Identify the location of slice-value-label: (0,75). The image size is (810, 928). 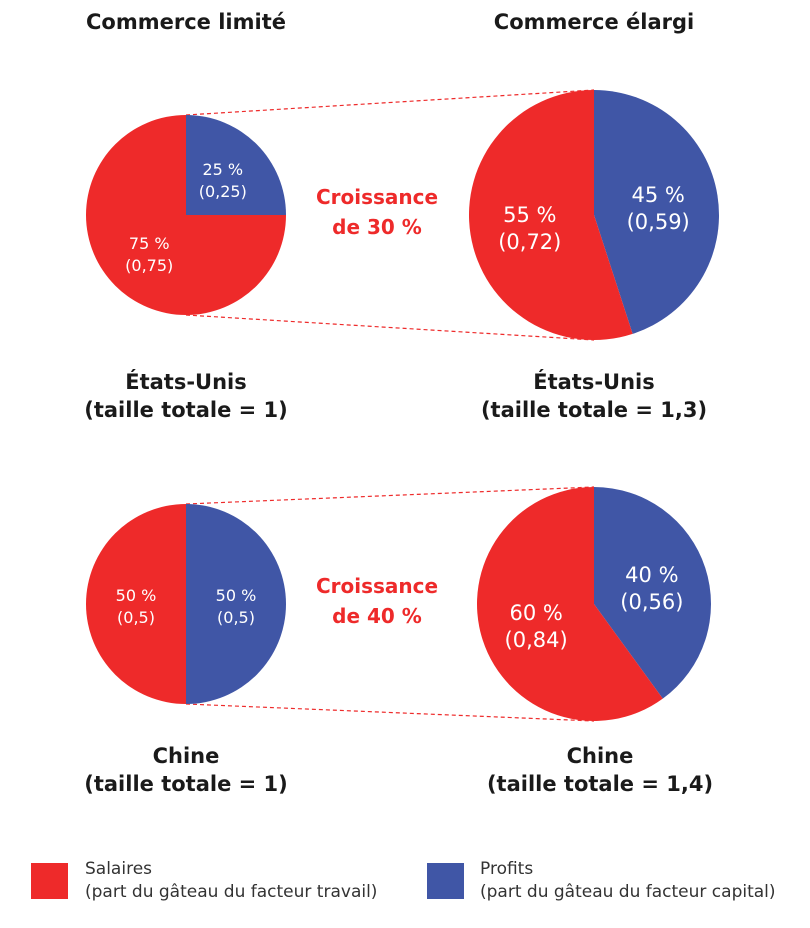
(149, 265).